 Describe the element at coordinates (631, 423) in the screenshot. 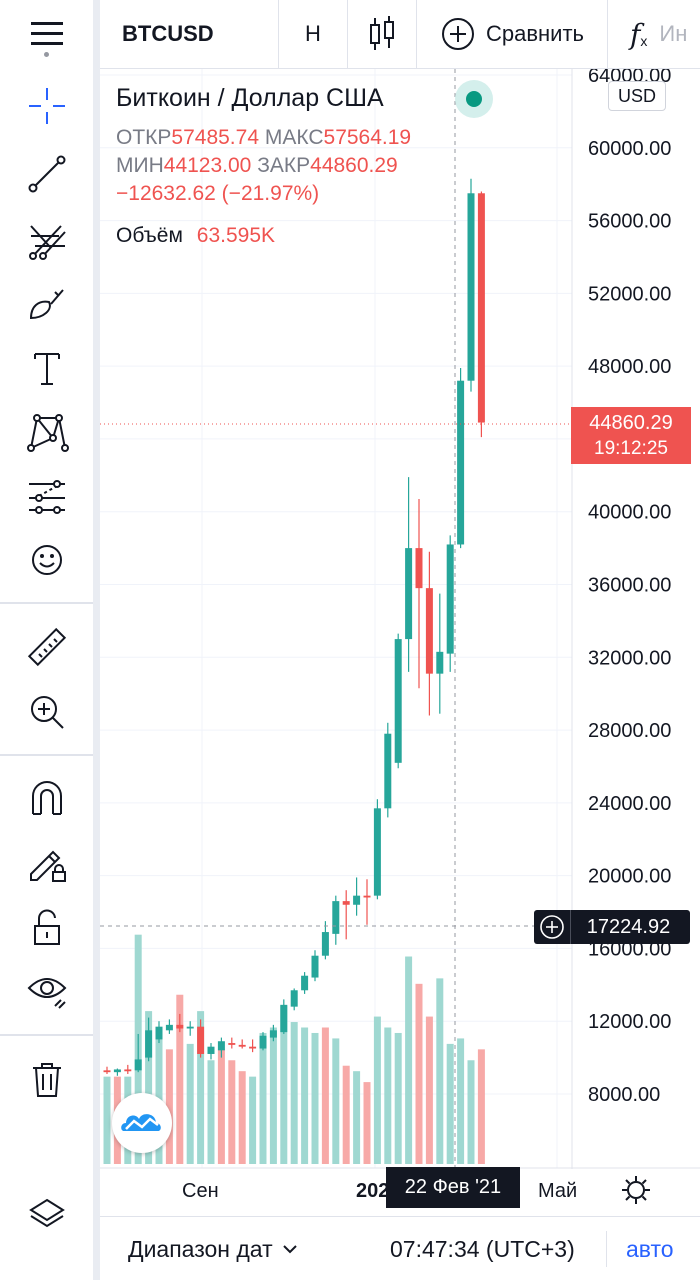

I see `last-price-value: 44860.29` at that location.